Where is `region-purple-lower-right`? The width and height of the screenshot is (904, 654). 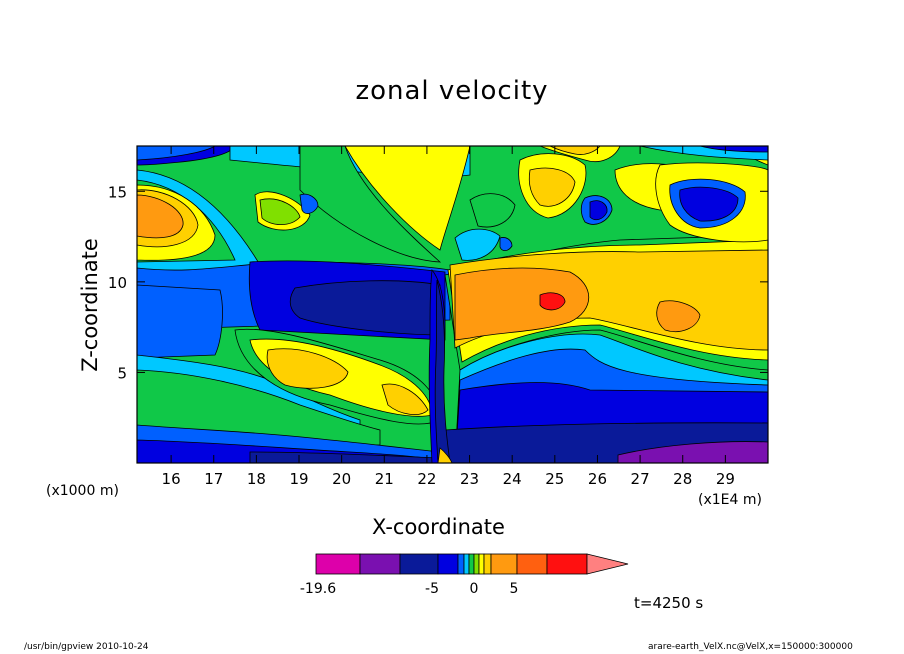
region-purple-lower-right is located at coordinates (692, 452).